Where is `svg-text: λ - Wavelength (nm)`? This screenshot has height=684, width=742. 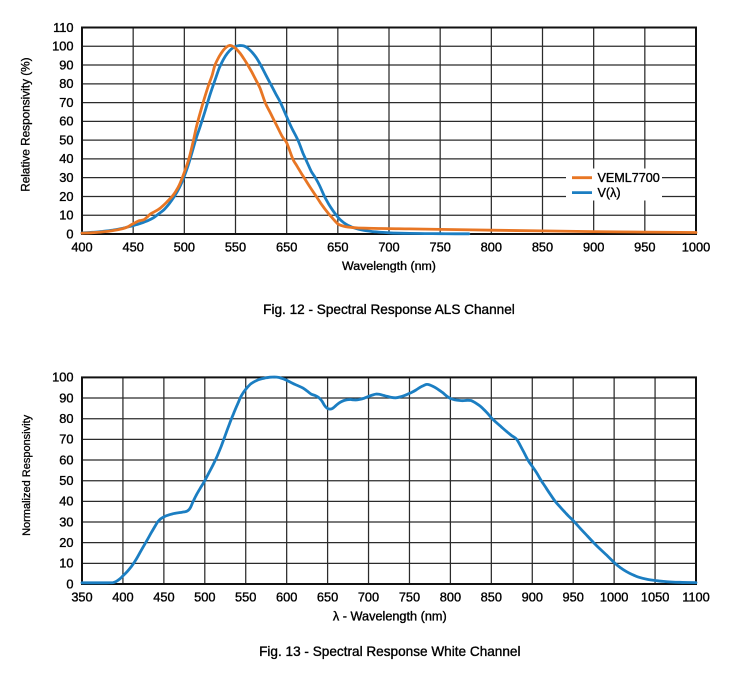 svg-text: λ - Wavelength (nm) is located at coordinates (390, 617).